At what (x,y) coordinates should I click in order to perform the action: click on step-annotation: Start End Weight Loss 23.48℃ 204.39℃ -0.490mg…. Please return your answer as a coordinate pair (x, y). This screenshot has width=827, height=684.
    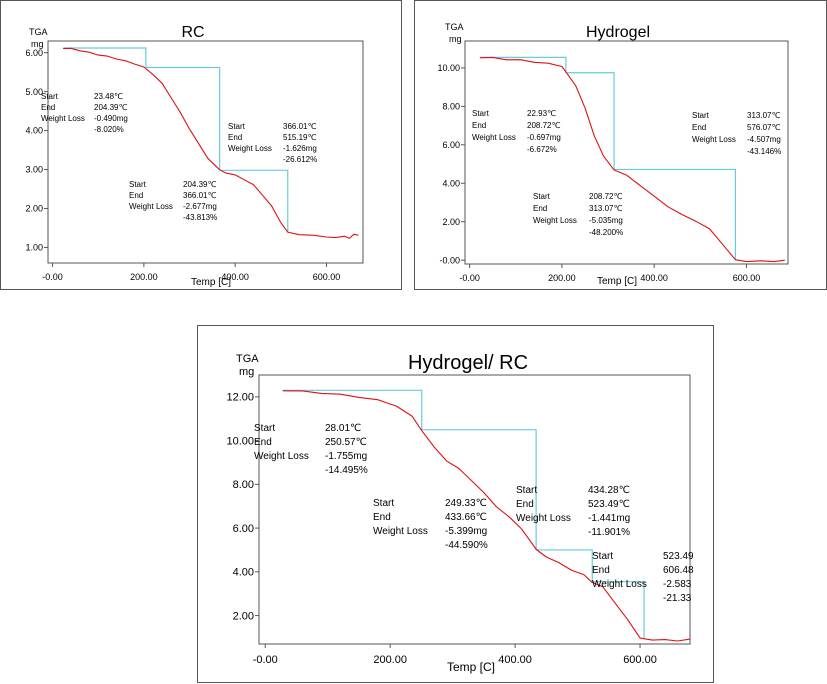
    Looking at the image, I should click on (84, 113).